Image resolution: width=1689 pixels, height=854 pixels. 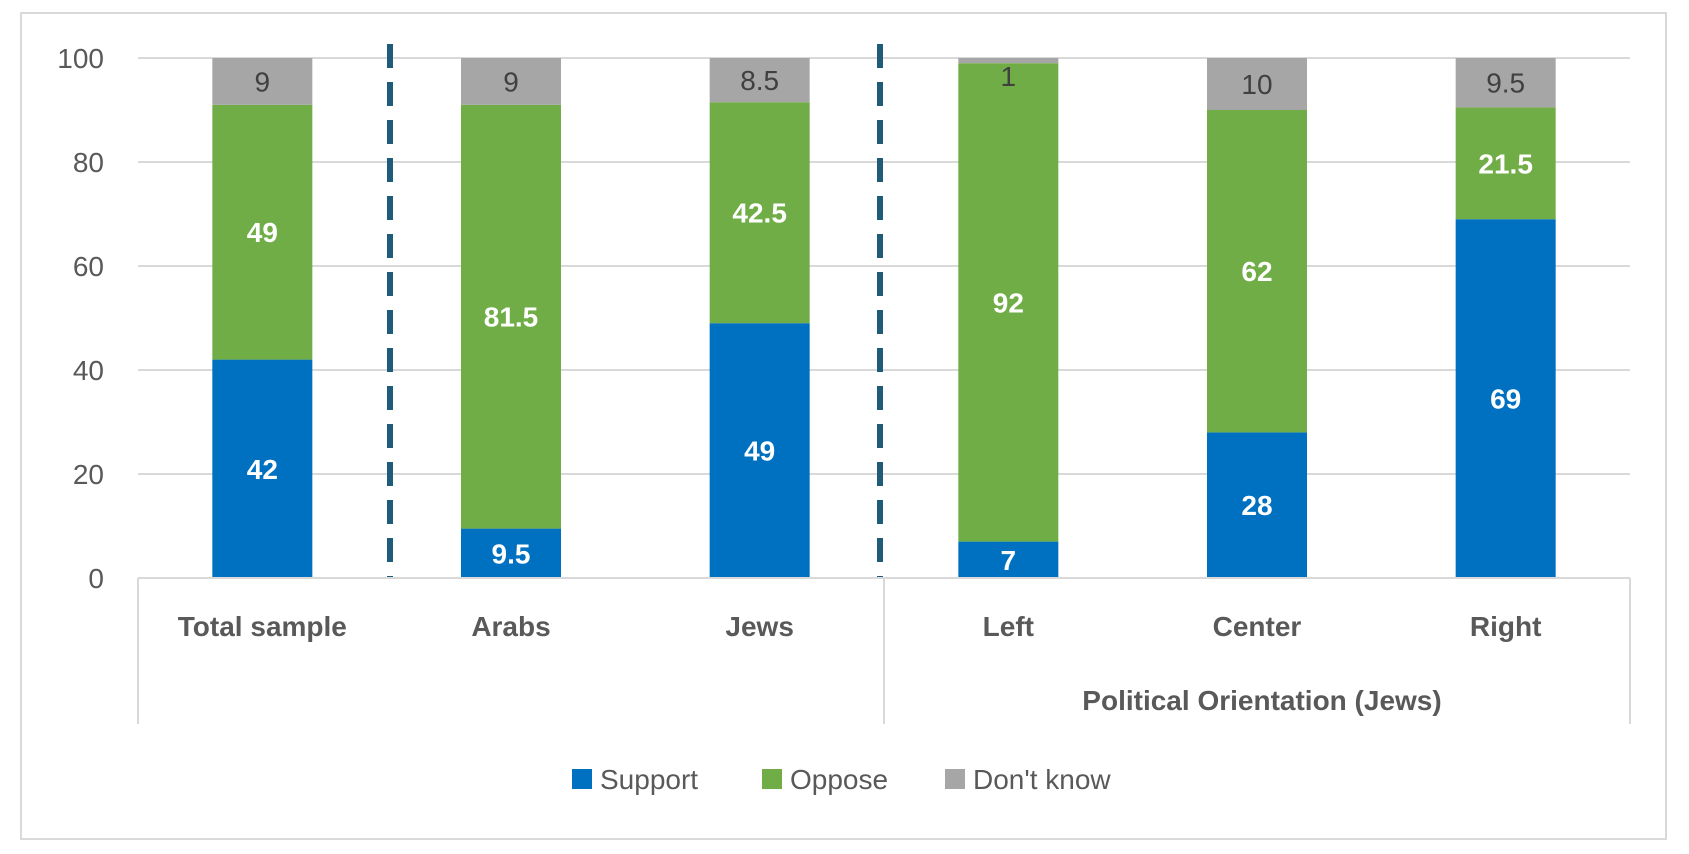 I want to click on y-tick-label: 0, so click(x=96, y=578).